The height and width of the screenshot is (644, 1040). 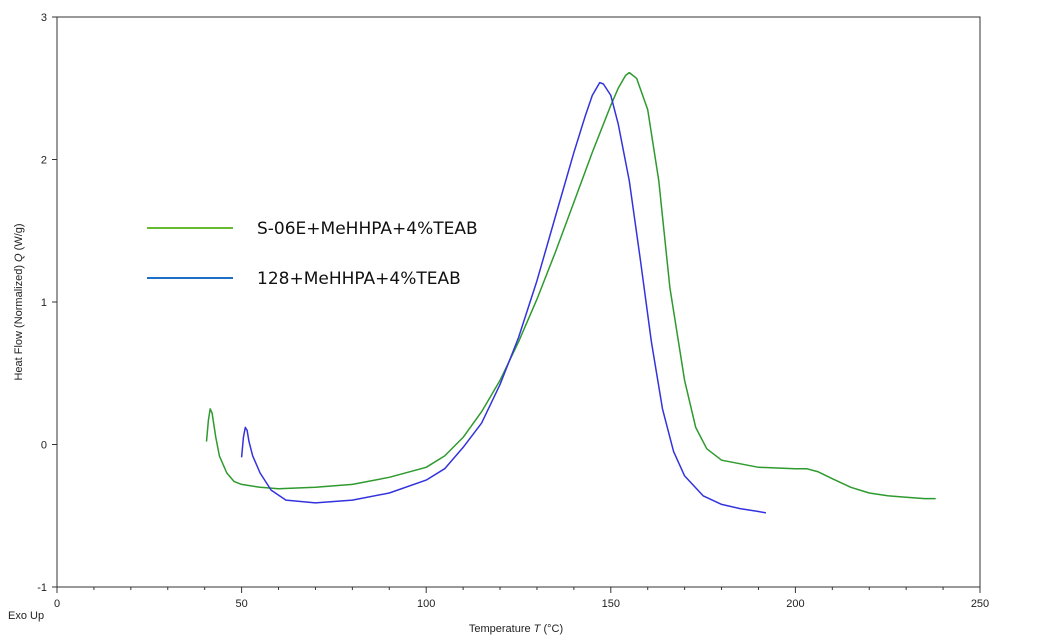 I want to click on y-axis-label: Heat Flow (Normalized) Q (W/g), so click(x=19, y=301).